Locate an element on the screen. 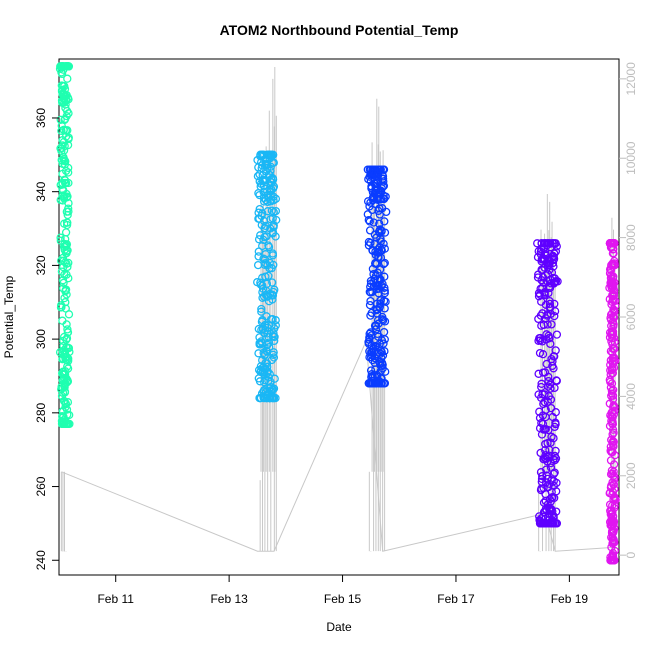 The width and height of the screenshot is (650, 650). y-right-tick-label: 8000 is located at coordinates (631, 237).